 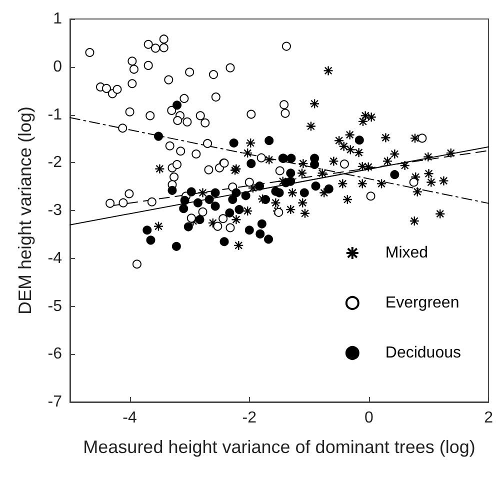 What do you see at coordinates (279, 447) in the screenshot?
I see `x-axis-title: Measured height variance of dominant trees (log)` at bounding box center [279, 447].